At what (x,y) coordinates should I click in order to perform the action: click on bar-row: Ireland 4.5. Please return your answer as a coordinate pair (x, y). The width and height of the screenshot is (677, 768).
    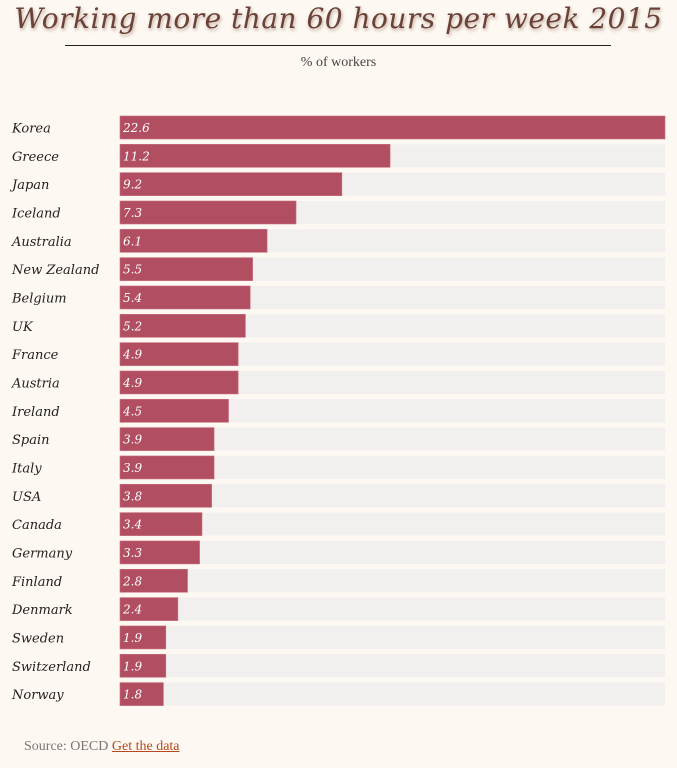
    Looking at the image, I should click on (338, 410).